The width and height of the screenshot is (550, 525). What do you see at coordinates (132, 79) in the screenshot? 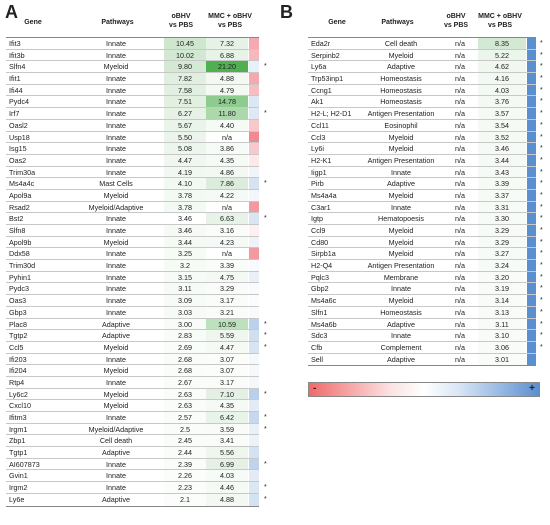
I see `table-row: Ifit1 Innate 7.82 4.88` at bounding box center [132, 79].